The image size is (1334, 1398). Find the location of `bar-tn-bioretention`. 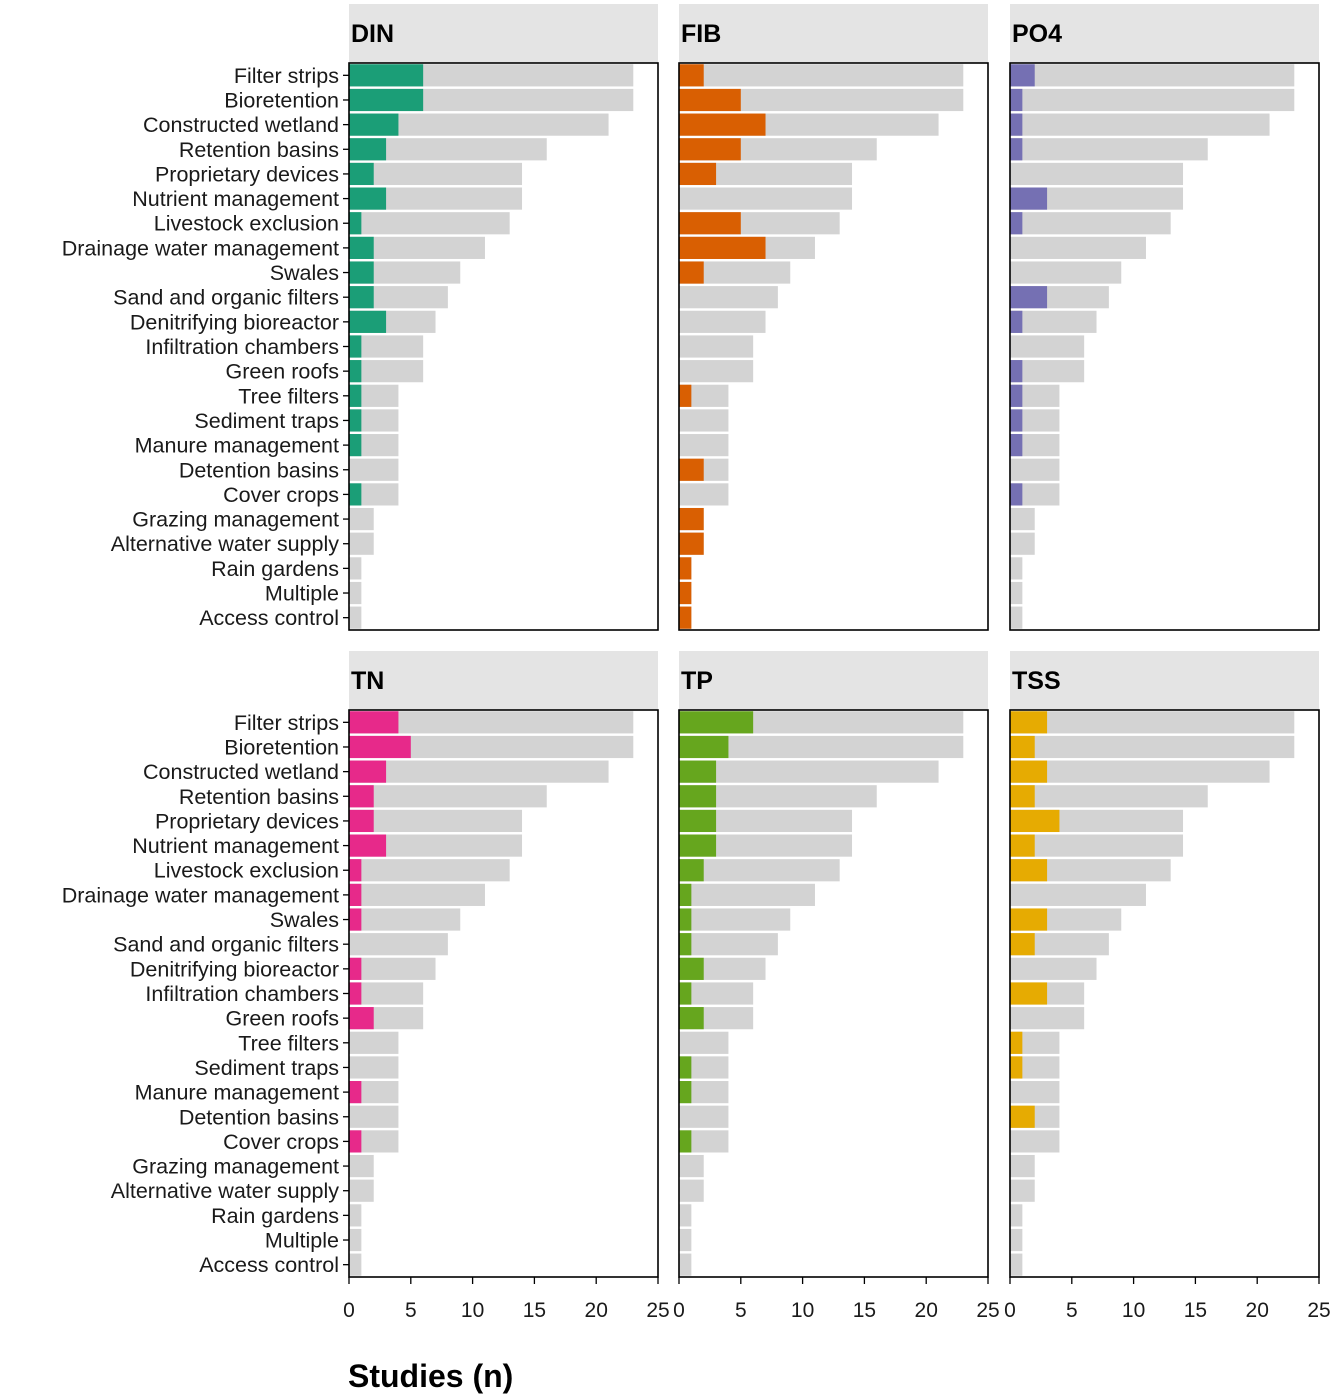

bar-tn-bioretention is located at coordinates (380, 747).